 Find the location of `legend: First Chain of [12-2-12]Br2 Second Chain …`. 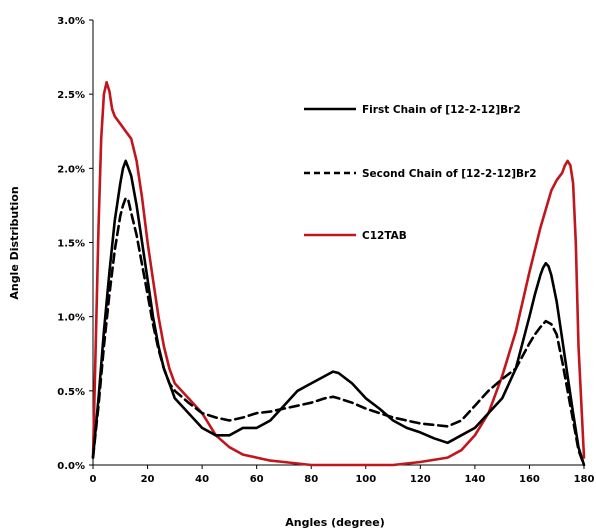

legend: First Chain of [12-2-12]Br2 Second Chain … is located at coordinates (420, 173).